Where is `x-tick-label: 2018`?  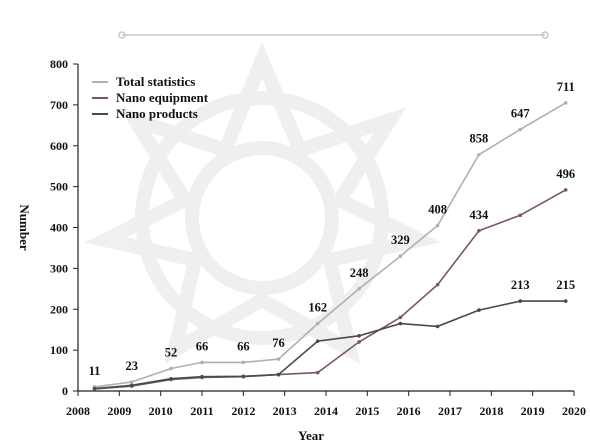 x-tick-label: 2018 is located at coordinates (491, 411).